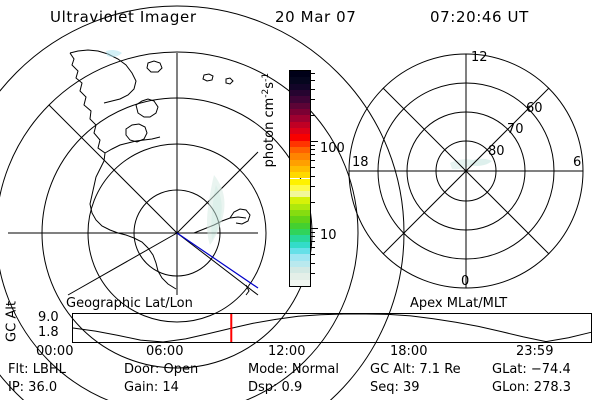 The image size is (600, 400). What do you see at coordinates (265, 93) in the screenshot?
I see `colorbar-unit-exp1: -2` at bounding box center [265, 93].